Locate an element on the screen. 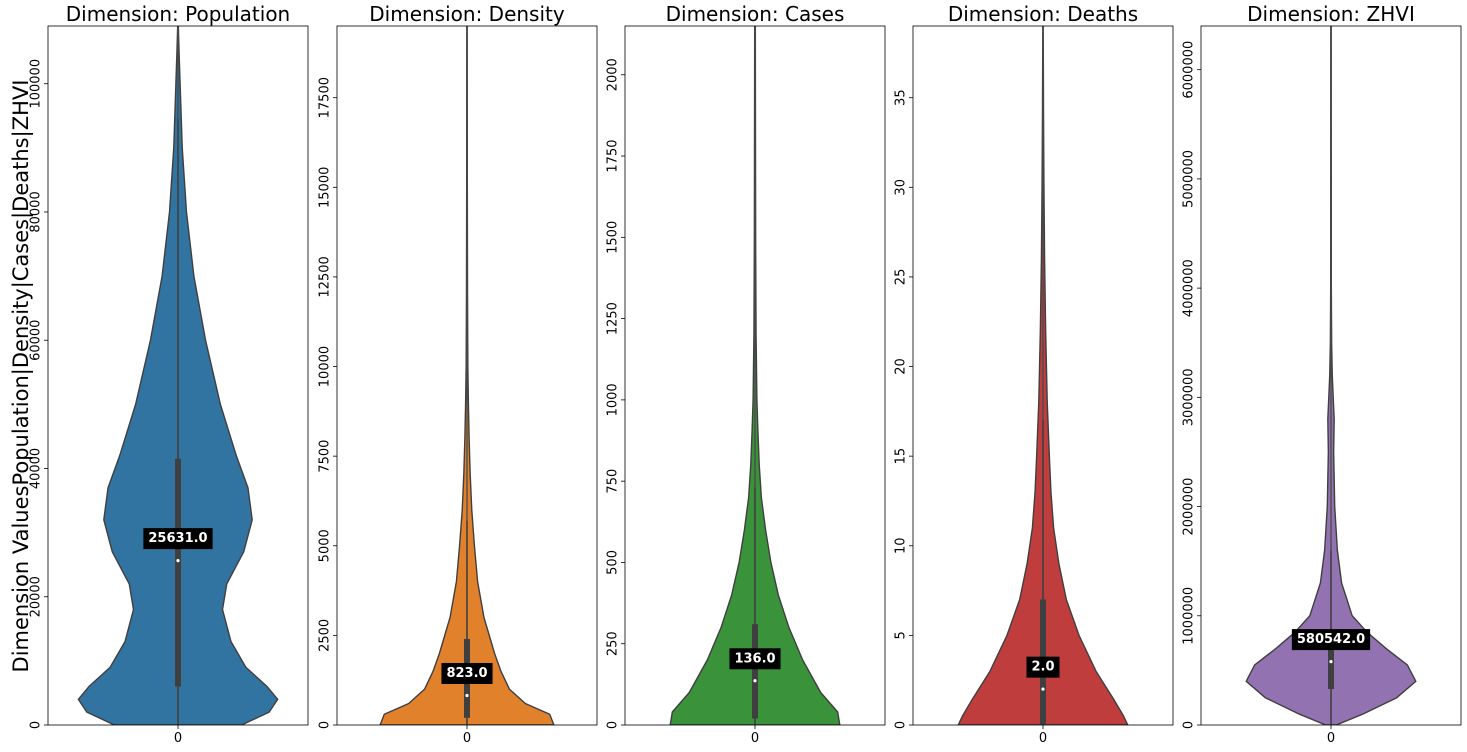 Image resolution: width=1467 pixels, height=752 pixels. median-value-label: 25631.0 is located at coordinates (177, 538).